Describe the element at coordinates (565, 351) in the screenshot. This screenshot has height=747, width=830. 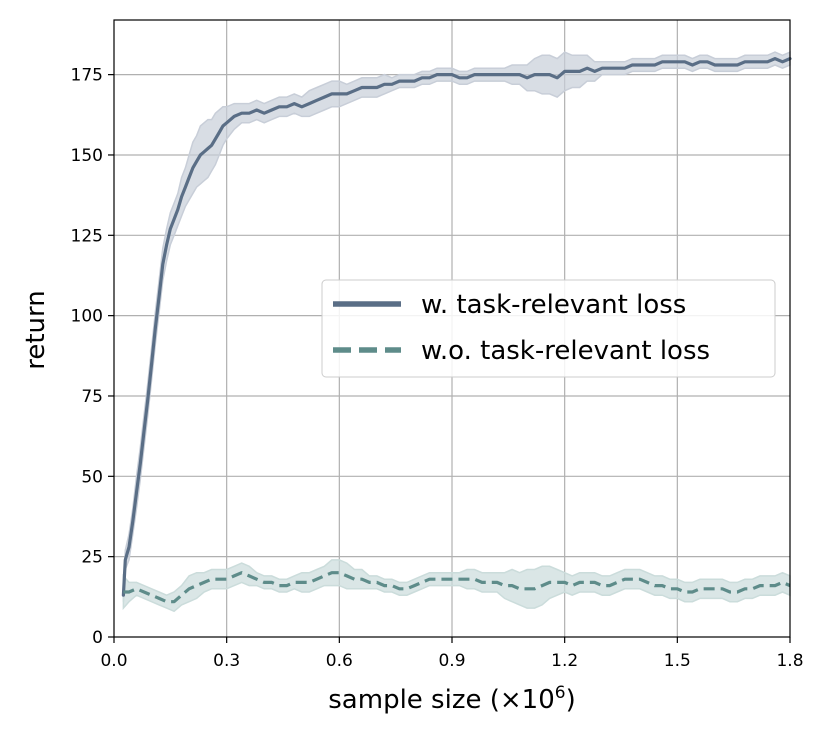
I see `legend-label-series-2: w.o. task-relevant loss` at that location.